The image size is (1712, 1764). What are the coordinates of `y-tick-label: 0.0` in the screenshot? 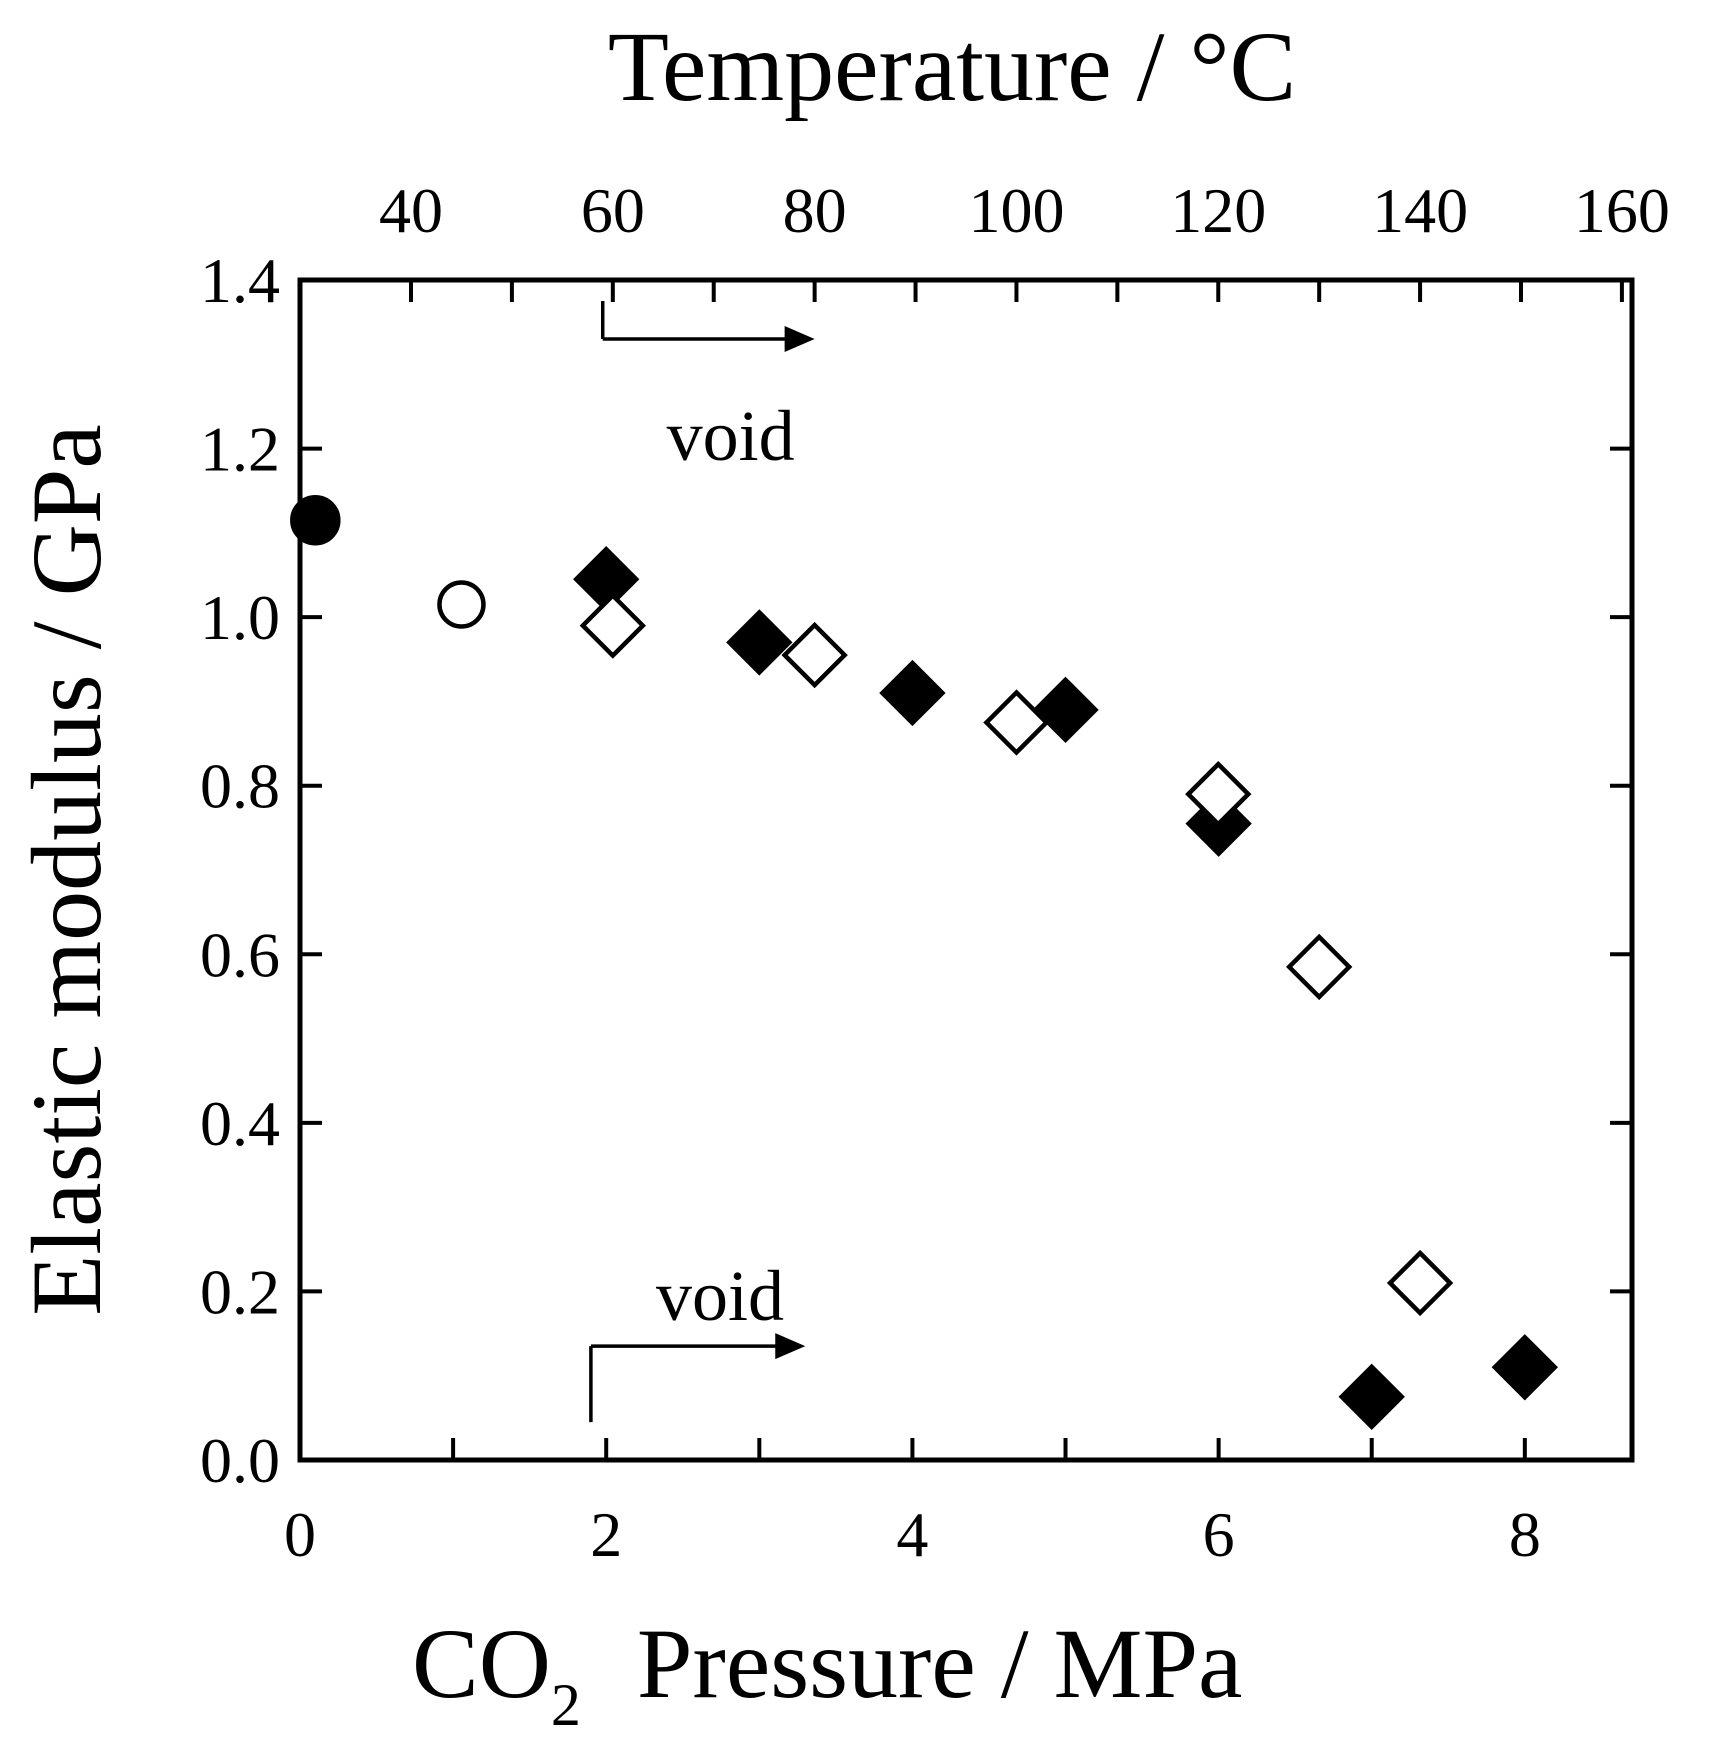 It's located at (240, 1460).